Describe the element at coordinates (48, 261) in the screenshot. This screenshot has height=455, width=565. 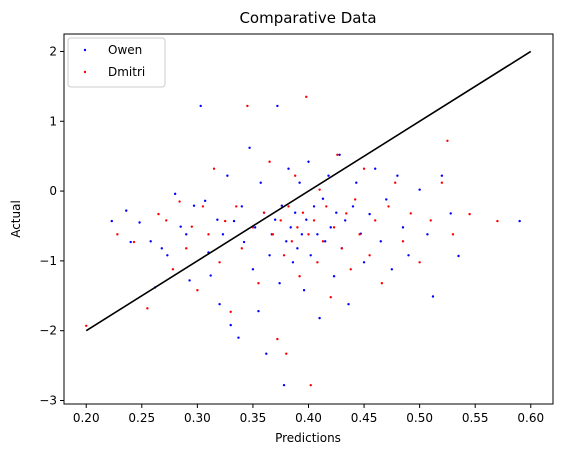
I see `y-tick-label: −1` at that location.